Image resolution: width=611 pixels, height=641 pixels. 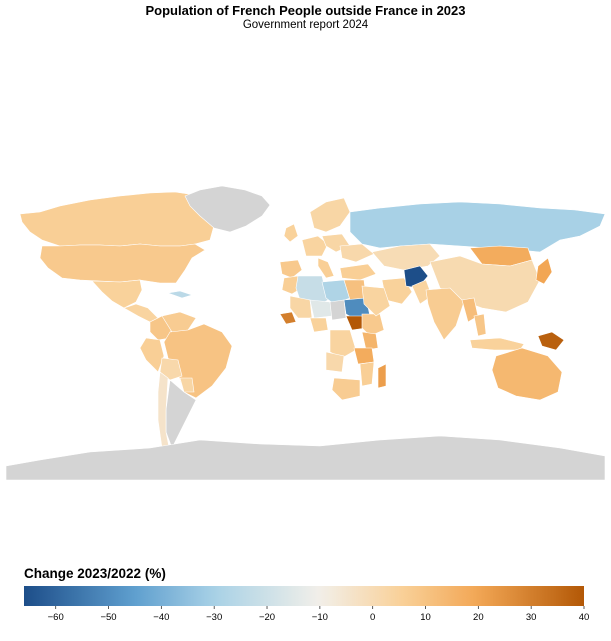 What do you see at coordinates (161, 617) in the screenshot?
I see `legend-tick-label: −40` at bounding box center [161, 617].